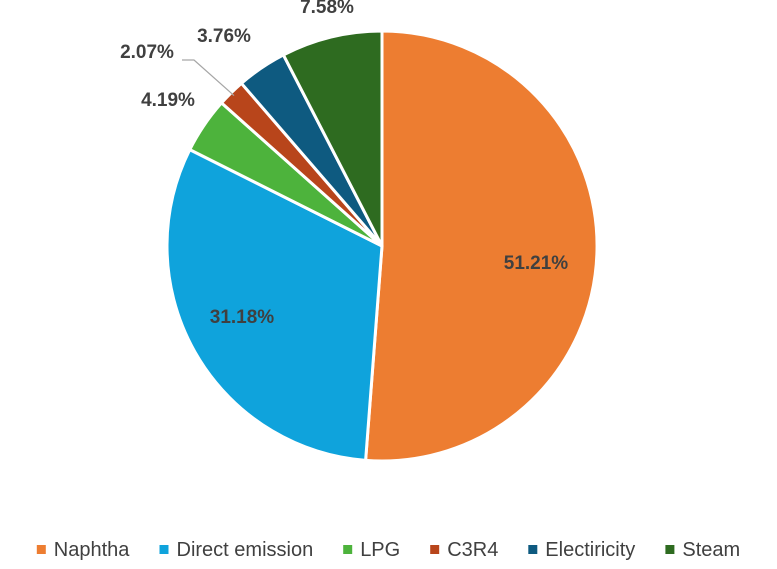  What do you see at coordinates (590, 550) in the screenshot?
I see `legend-label-electiricity: Electiricity` at bounding box center [590, 550].